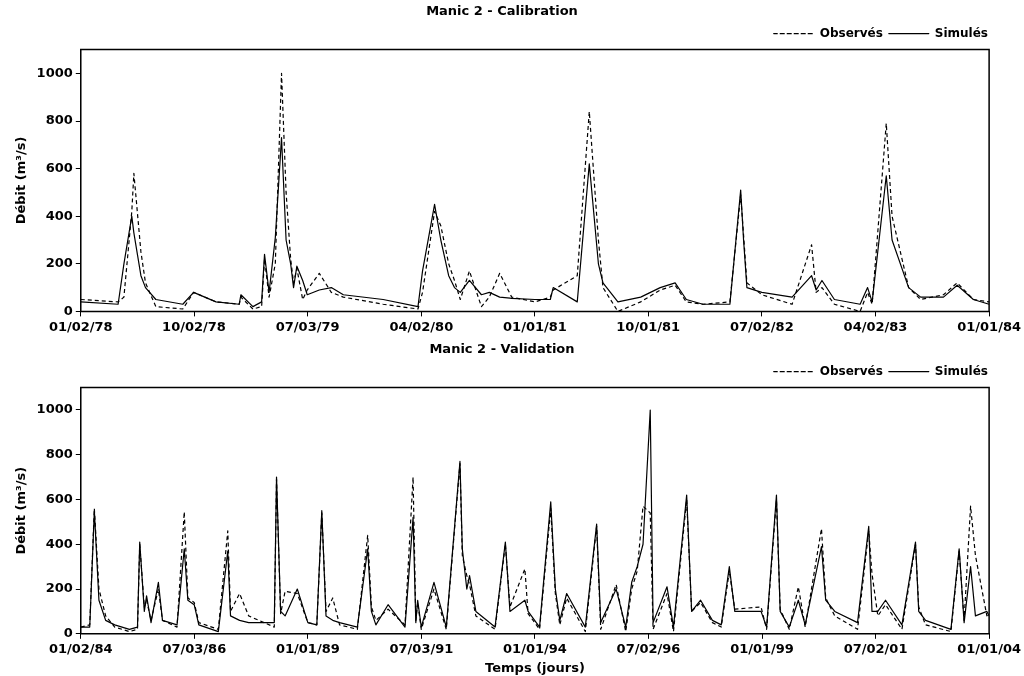 The height and width of the screenshot is (676, 1024). Describe the element at coordinates (535, 326) in the screenshot. I see `x-tick-label: 01/01/81` at that location.